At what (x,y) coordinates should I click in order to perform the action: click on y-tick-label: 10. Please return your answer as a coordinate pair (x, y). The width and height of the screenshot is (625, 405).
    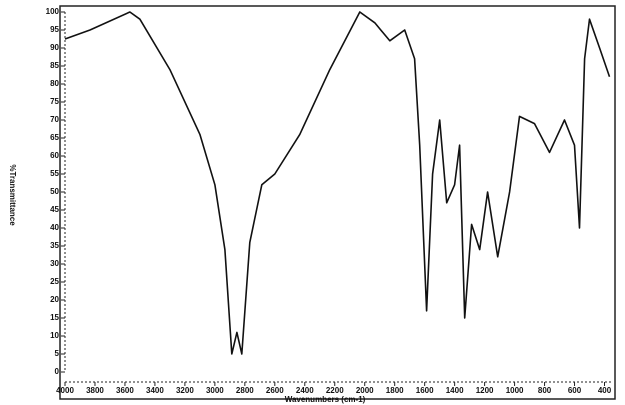
    Looking at the image, I should click on (54, 335).